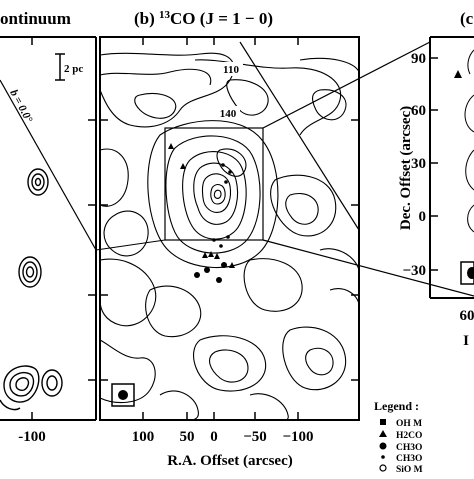 This screenshot has height=479, width=474. What do you see at coordinates (406, 168) in the screenshot?
I see `panel-c-ylabel: Dec. Offset (arcsec)` at bounding box center [406, 168].